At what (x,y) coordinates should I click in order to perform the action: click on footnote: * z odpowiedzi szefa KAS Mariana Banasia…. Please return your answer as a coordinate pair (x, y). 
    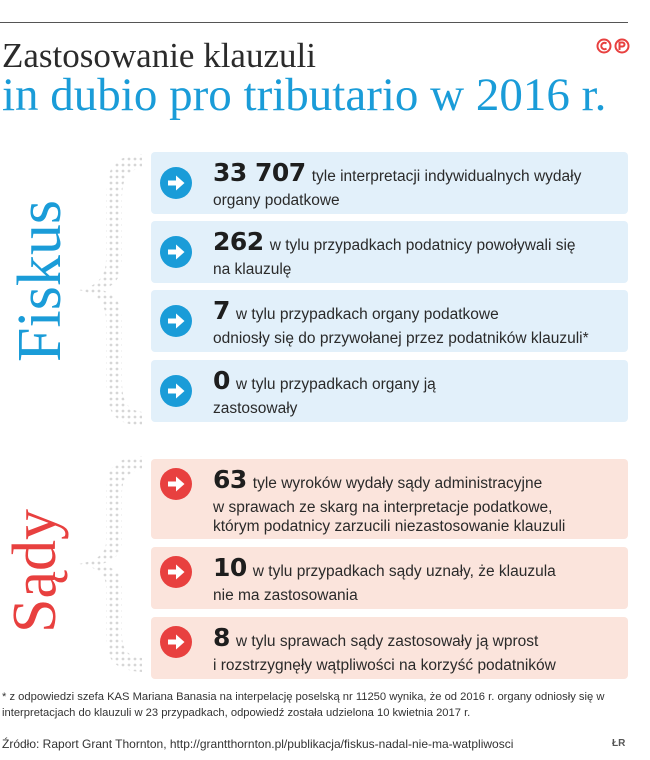
    Looking at the image, I should click on (303, 705).